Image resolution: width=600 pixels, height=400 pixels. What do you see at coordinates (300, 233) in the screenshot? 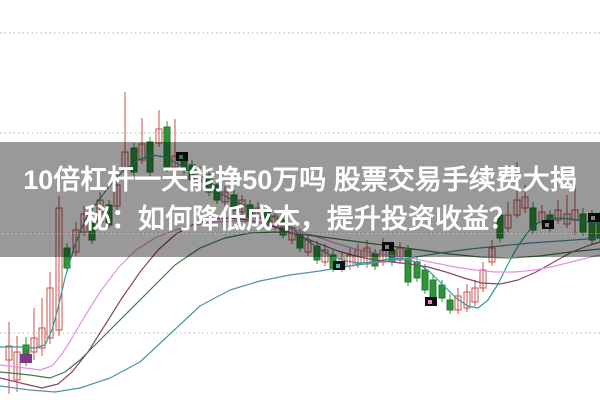
I see `gridline-echo` at bounding box center [300, 233].